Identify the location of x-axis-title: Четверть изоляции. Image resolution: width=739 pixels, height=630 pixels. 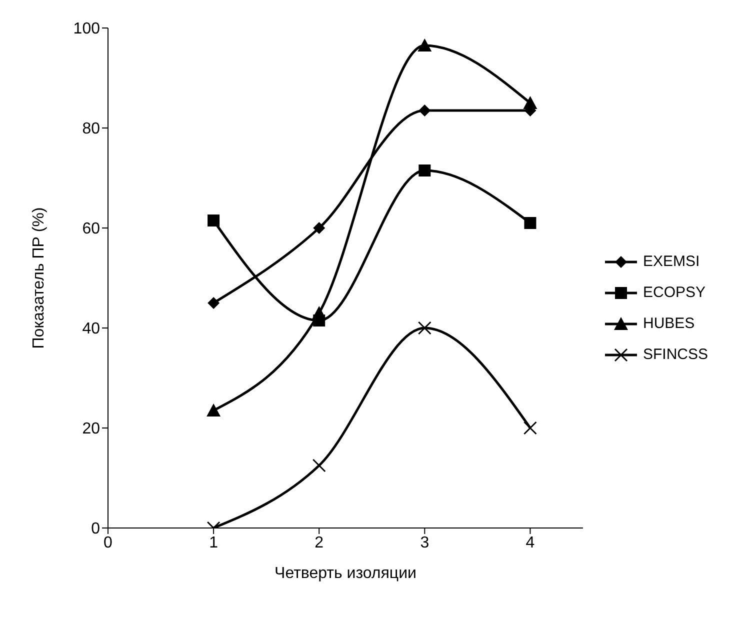
(345, 573).